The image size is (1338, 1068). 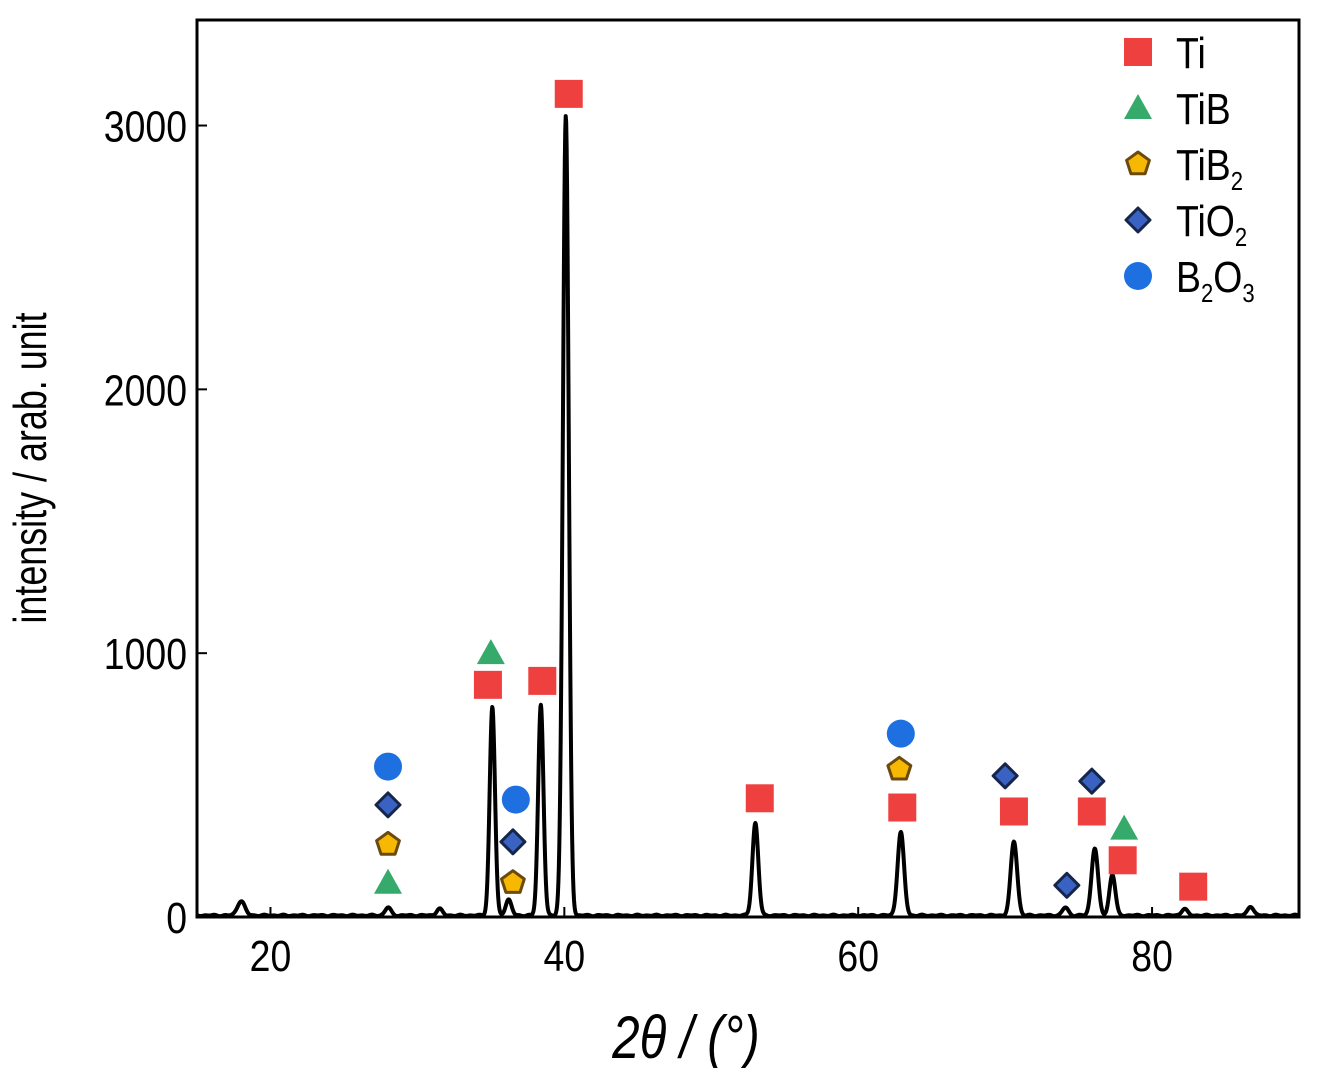 I want to click on legend-item-tib: TiB, so click(x=1177, y=109).